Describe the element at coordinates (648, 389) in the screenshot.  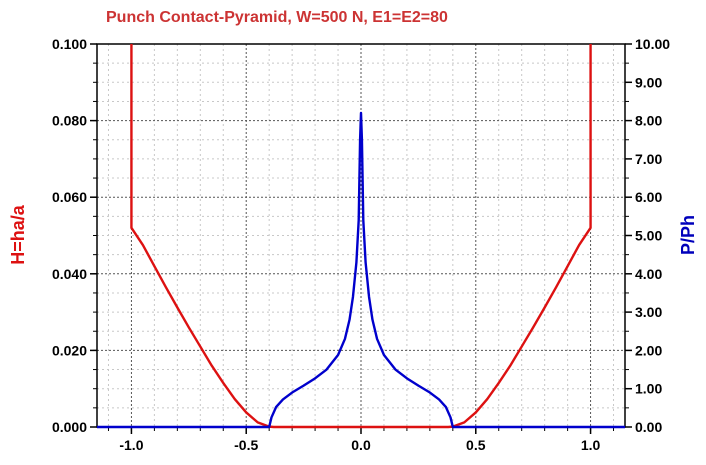
I see `y-right-tick-label: 1.00` at that location.